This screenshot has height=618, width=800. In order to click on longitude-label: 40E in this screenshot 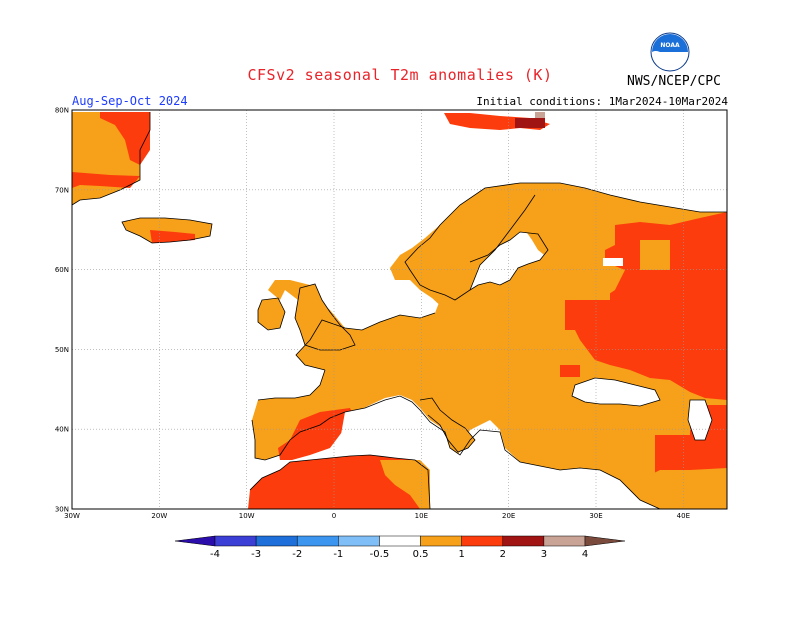, I will do `click(683, 516)`.